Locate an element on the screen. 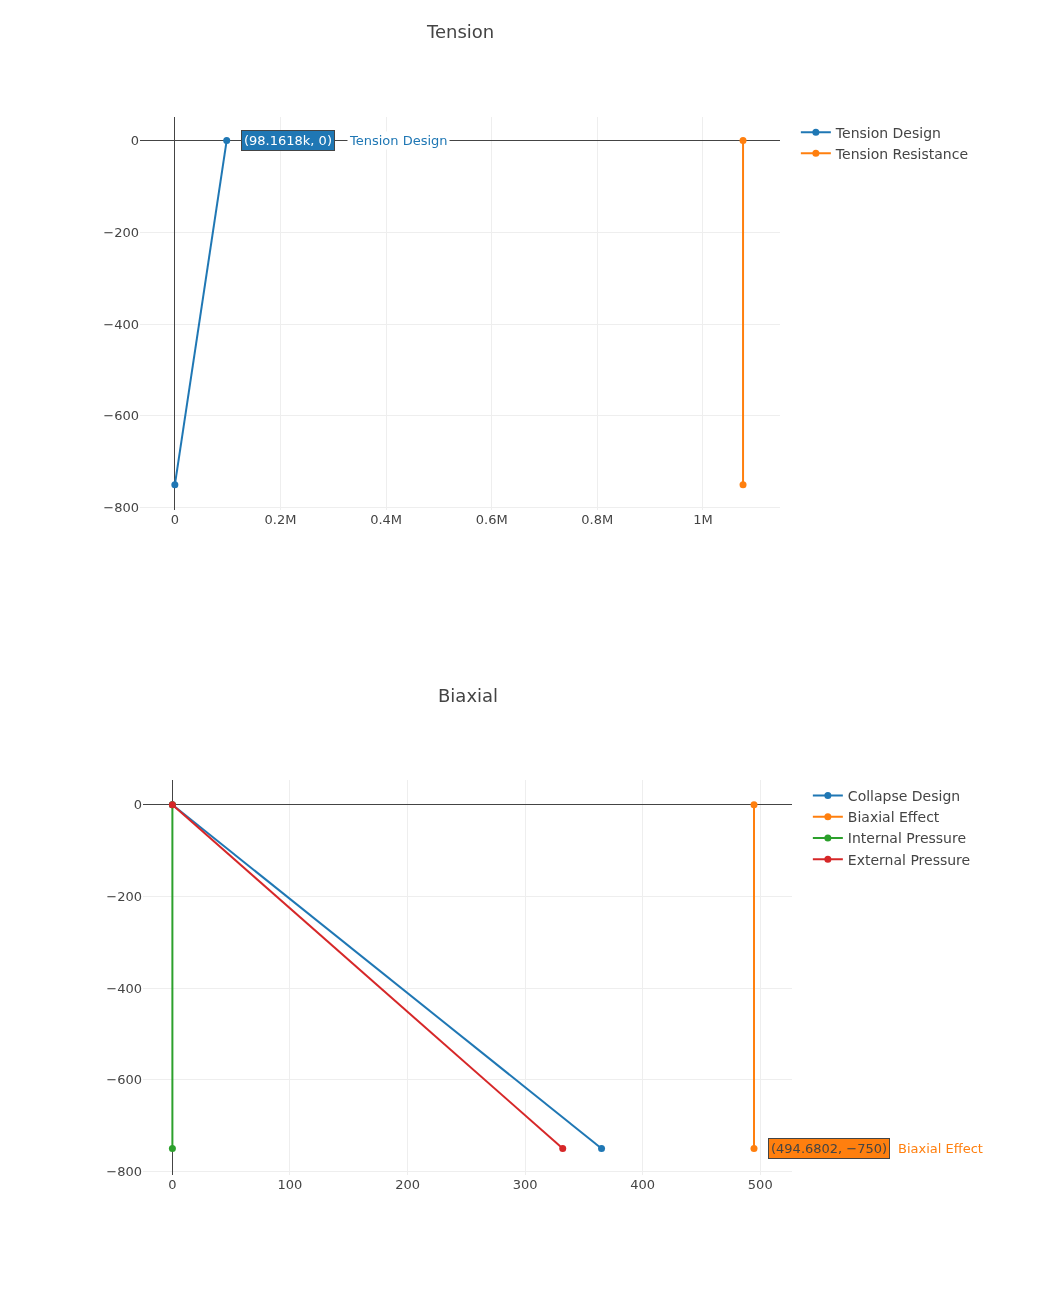 The height and width of the screenshot is (1302, 1057). legend-label: Internal Pressure is located at coordinates (907, 838).